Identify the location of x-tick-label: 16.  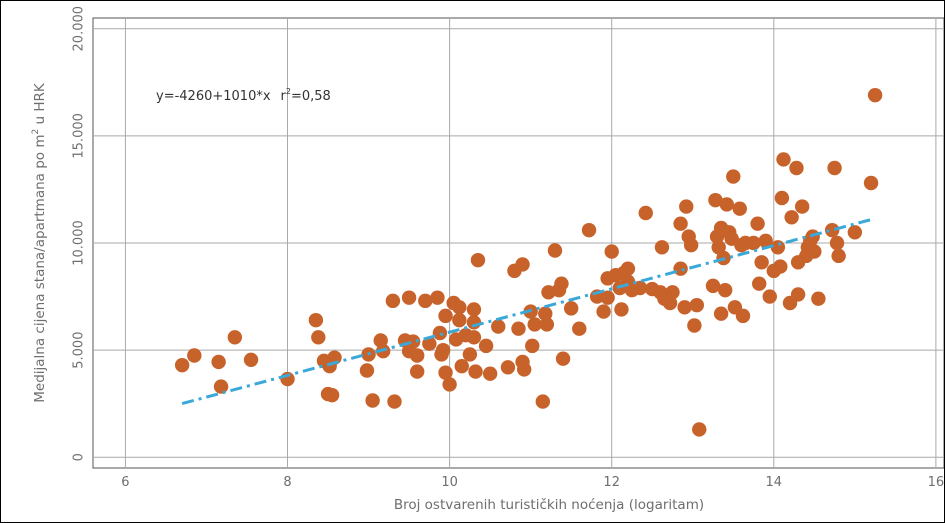
(936, 482).